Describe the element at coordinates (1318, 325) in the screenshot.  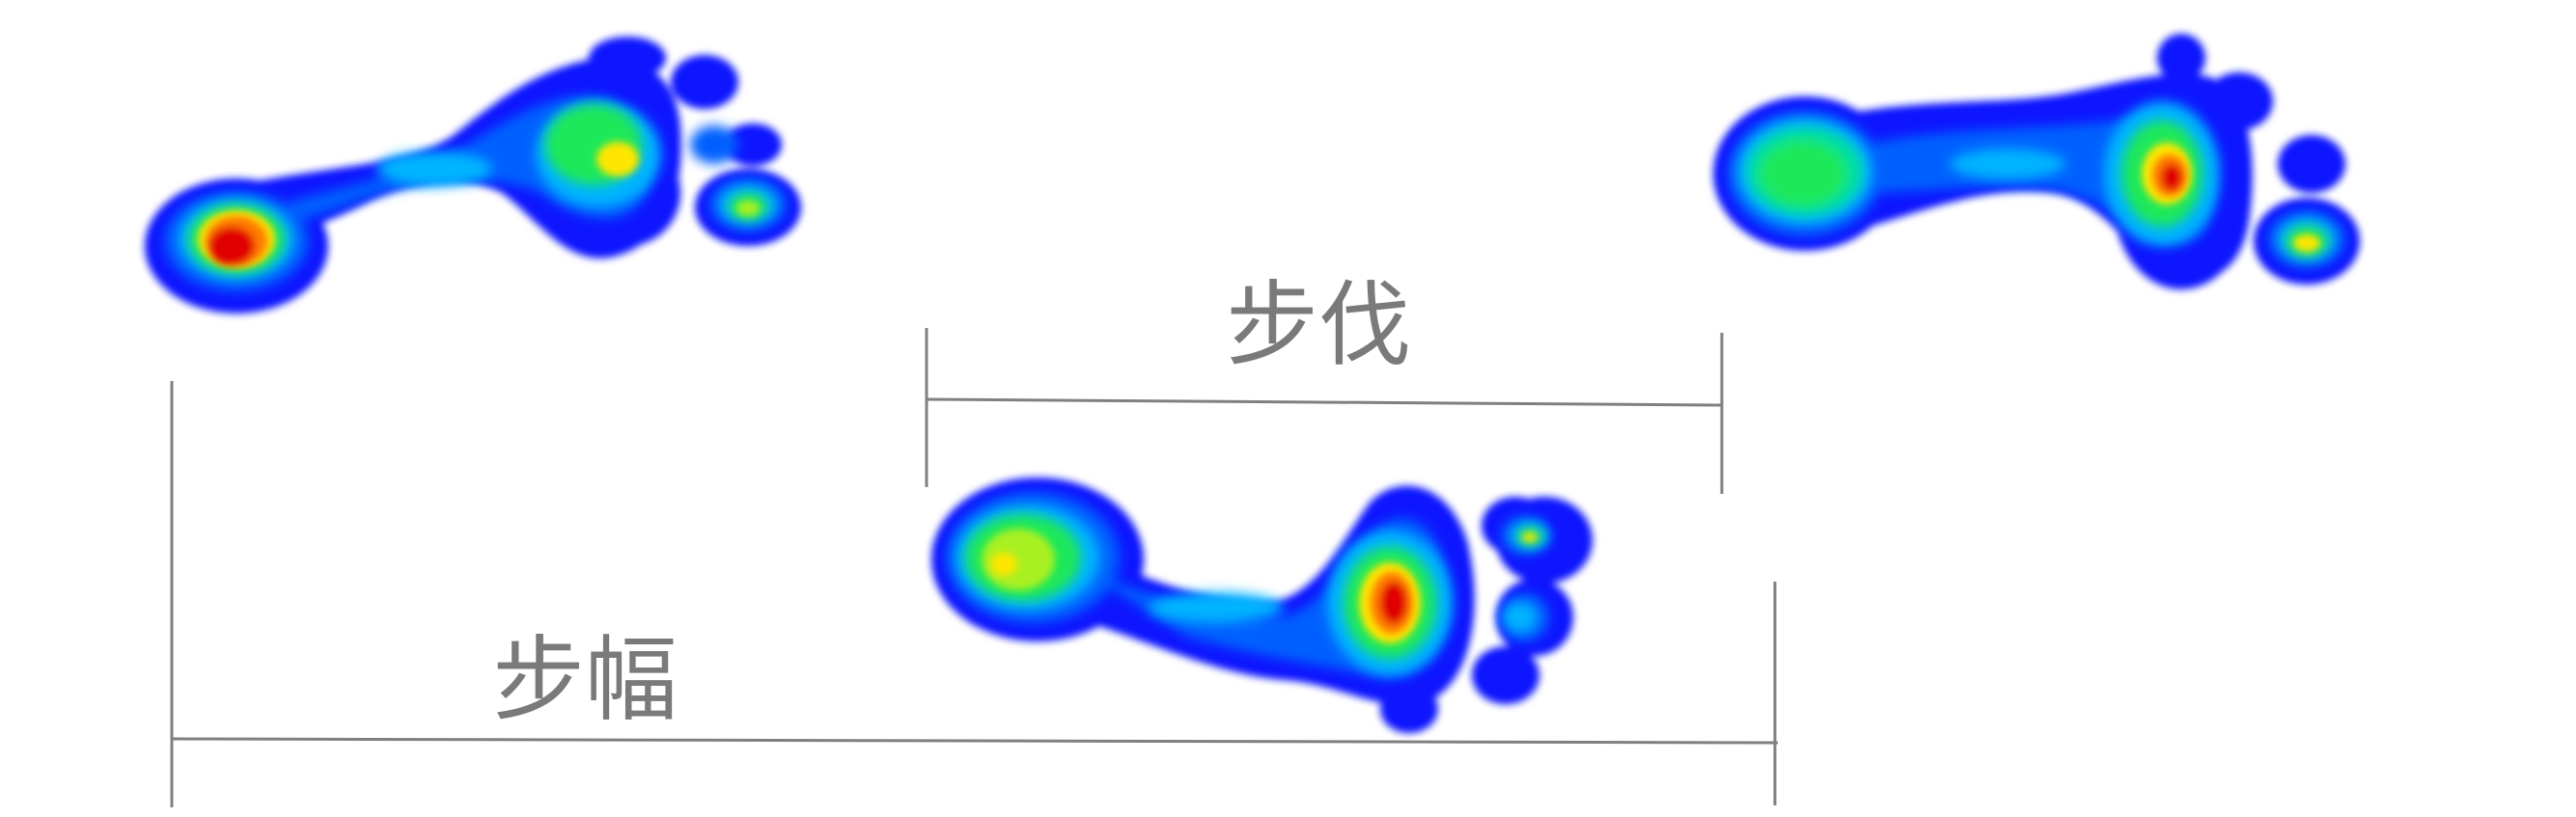
I see `step-length-label: 步伐` at that location.